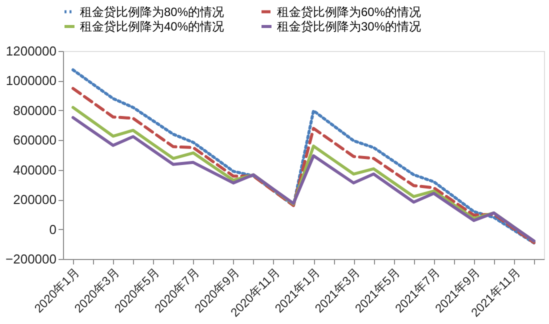 Image resolution: width=549 pixels, height=324 pixels. What do you see at coordinates (34, 140) in the screenshot?
I see `y-tick-label: 600000` at bounding box center [34, 140].